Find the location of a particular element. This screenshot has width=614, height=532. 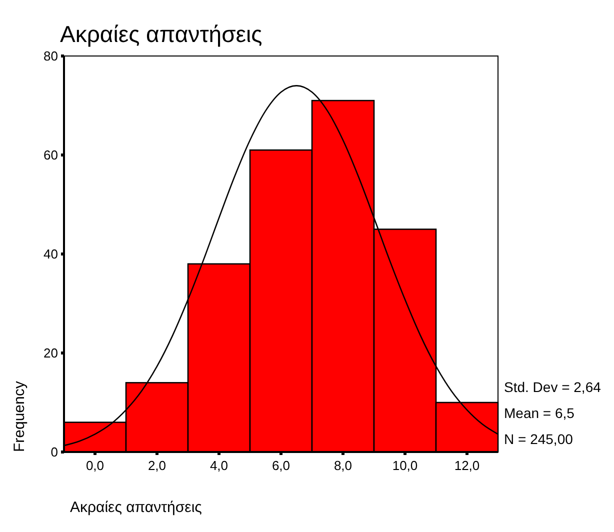

x-tick-label: 8,0 is located at coordinates (343, 465).